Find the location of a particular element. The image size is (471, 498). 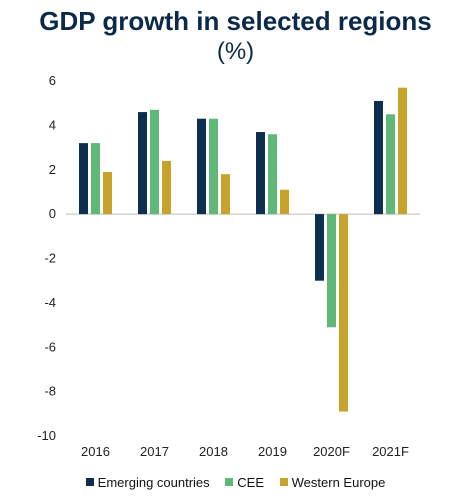

bar-western-europe-2019 is located at coordinates (284, 202).